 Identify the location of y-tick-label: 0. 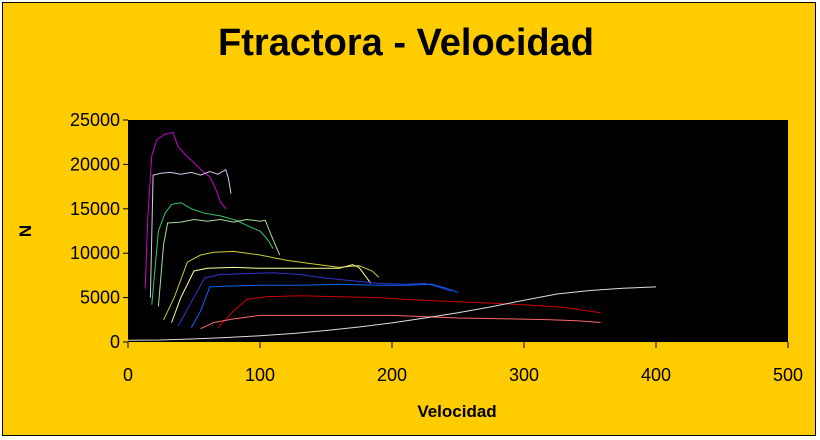
(115, 342).